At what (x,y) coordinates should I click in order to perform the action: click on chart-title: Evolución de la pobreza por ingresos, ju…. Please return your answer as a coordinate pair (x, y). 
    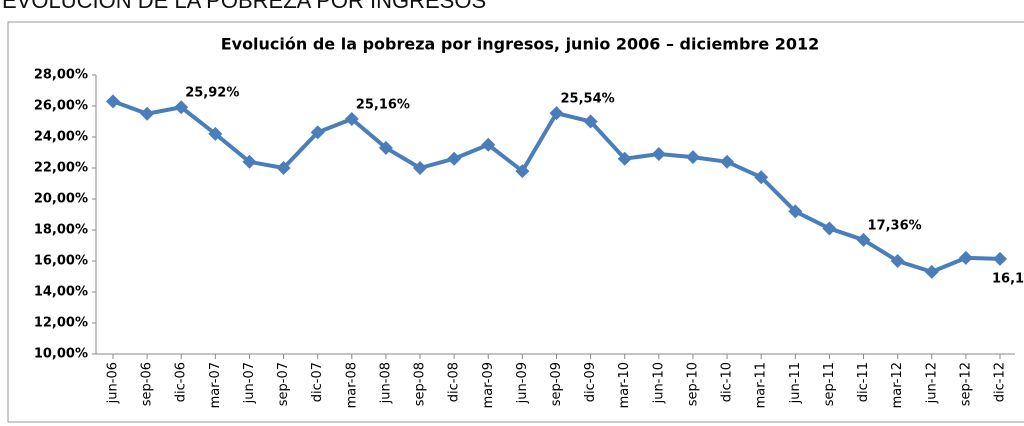
    Looking at the image, I should click on (520, 44).